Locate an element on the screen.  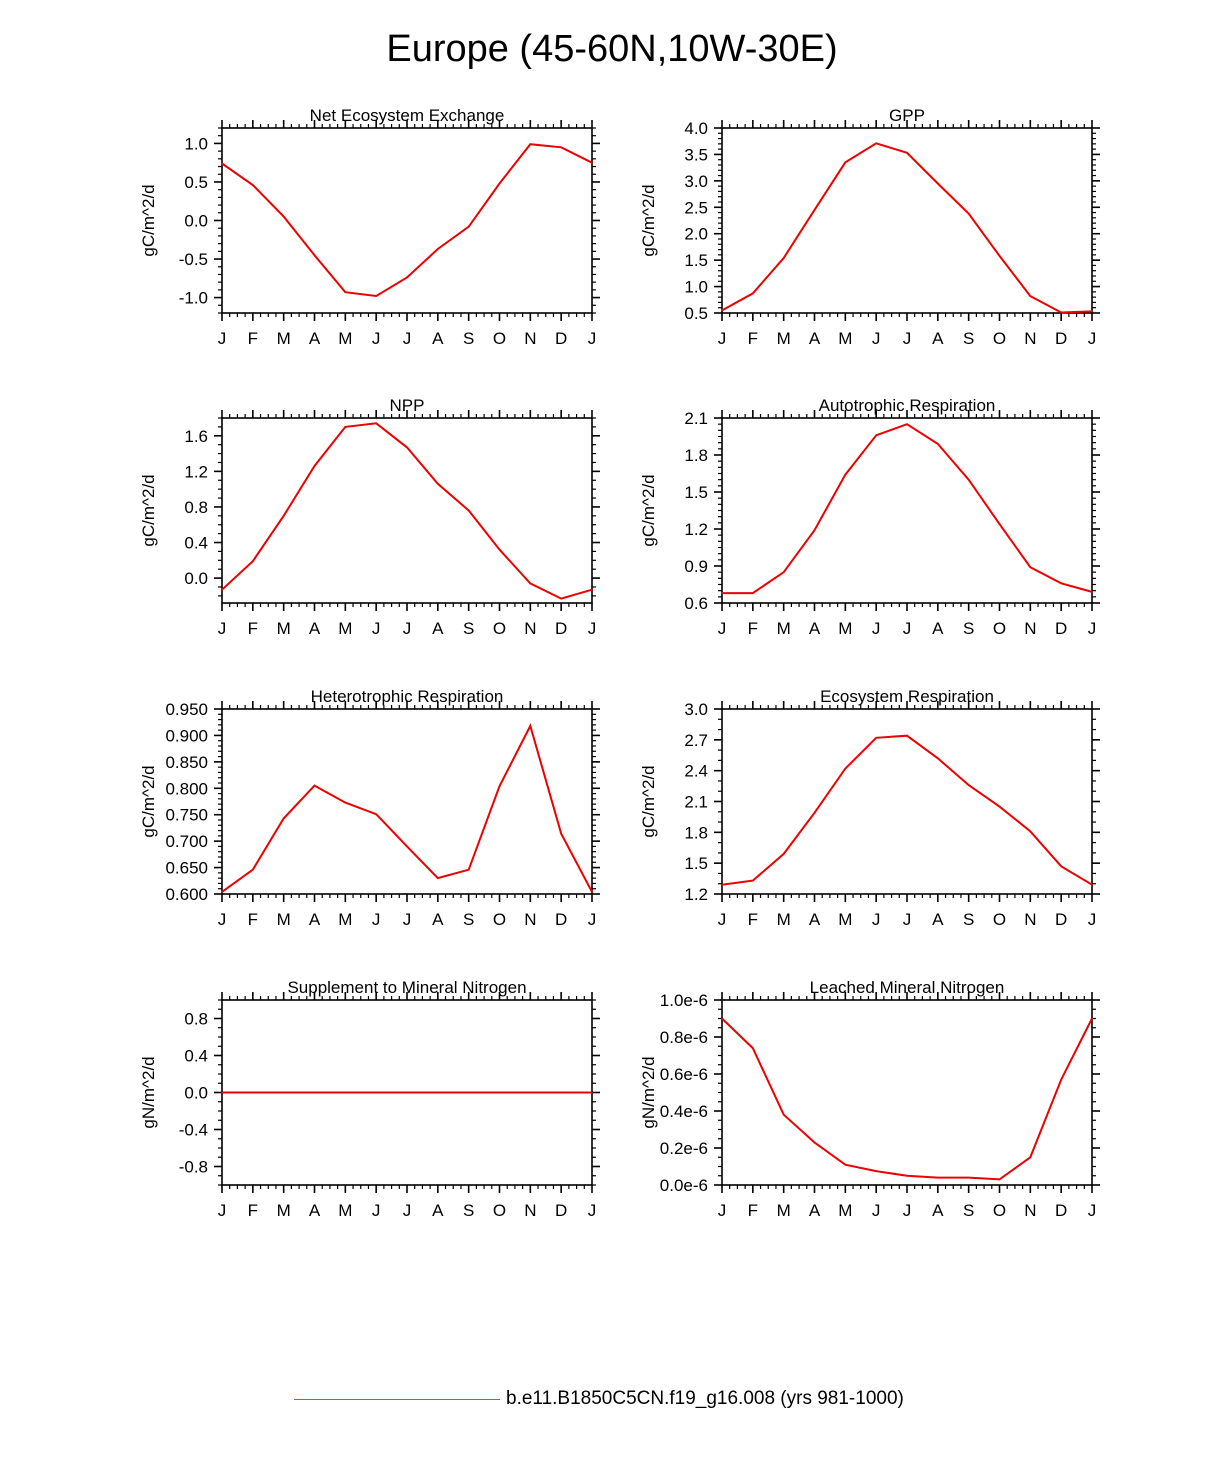
y-tick-label: -0.4 is located at coordinates (193, 1130).